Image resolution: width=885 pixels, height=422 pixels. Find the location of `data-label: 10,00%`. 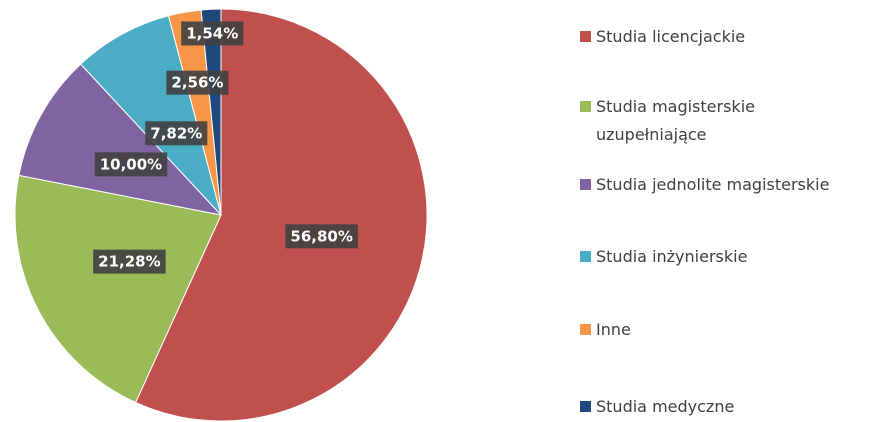

data-label: 10,00% is located at coordinates (131, 164).